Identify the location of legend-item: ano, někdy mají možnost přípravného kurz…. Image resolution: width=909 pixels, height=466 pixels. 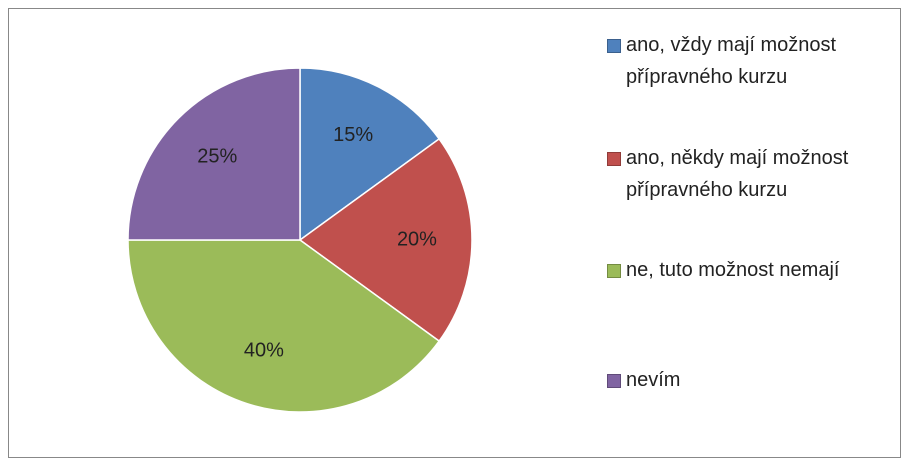
(752, 174).